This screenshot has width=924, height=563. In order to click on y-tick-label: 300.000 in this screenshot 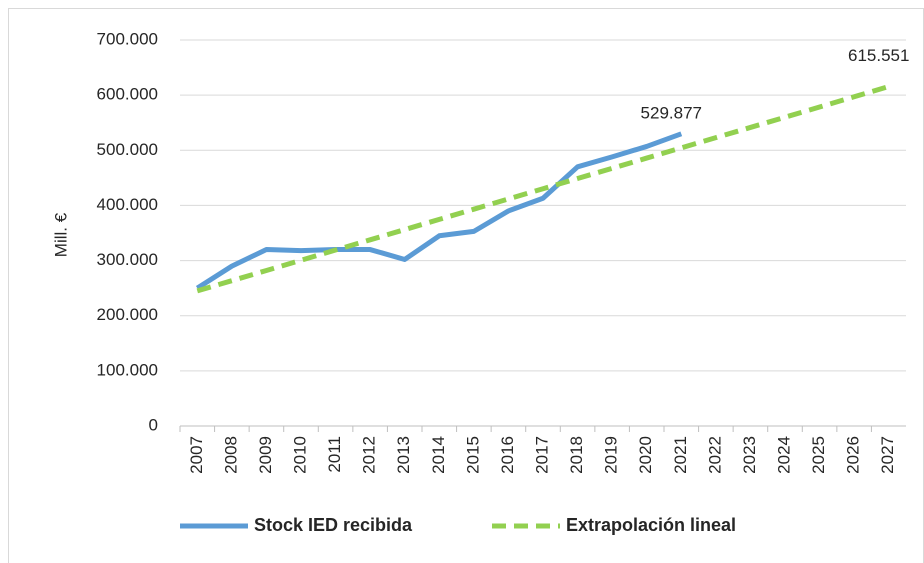, I will do `click(127, 259)`.